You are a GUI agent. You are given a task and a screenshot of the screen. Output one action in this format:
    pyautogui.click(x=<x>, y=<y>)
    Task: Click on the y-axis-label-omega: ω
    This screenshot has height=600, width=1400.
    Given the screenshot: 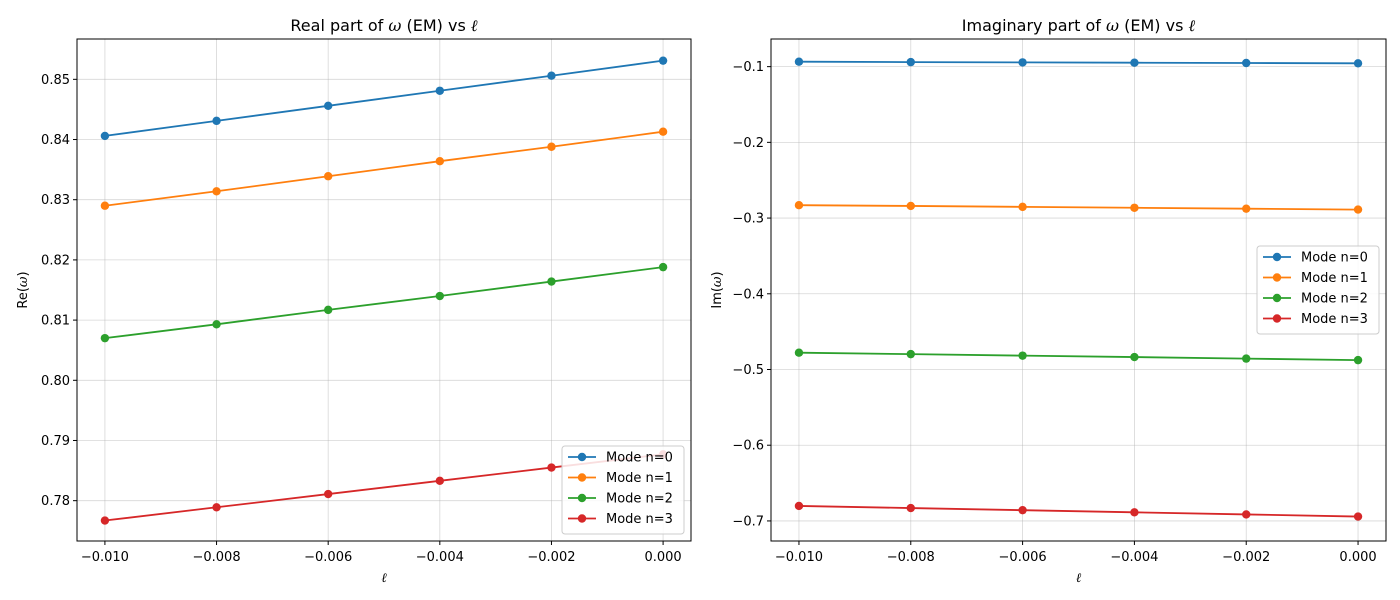 What is the action you would take?
    pyautogui.click(x=717, y=281)
    